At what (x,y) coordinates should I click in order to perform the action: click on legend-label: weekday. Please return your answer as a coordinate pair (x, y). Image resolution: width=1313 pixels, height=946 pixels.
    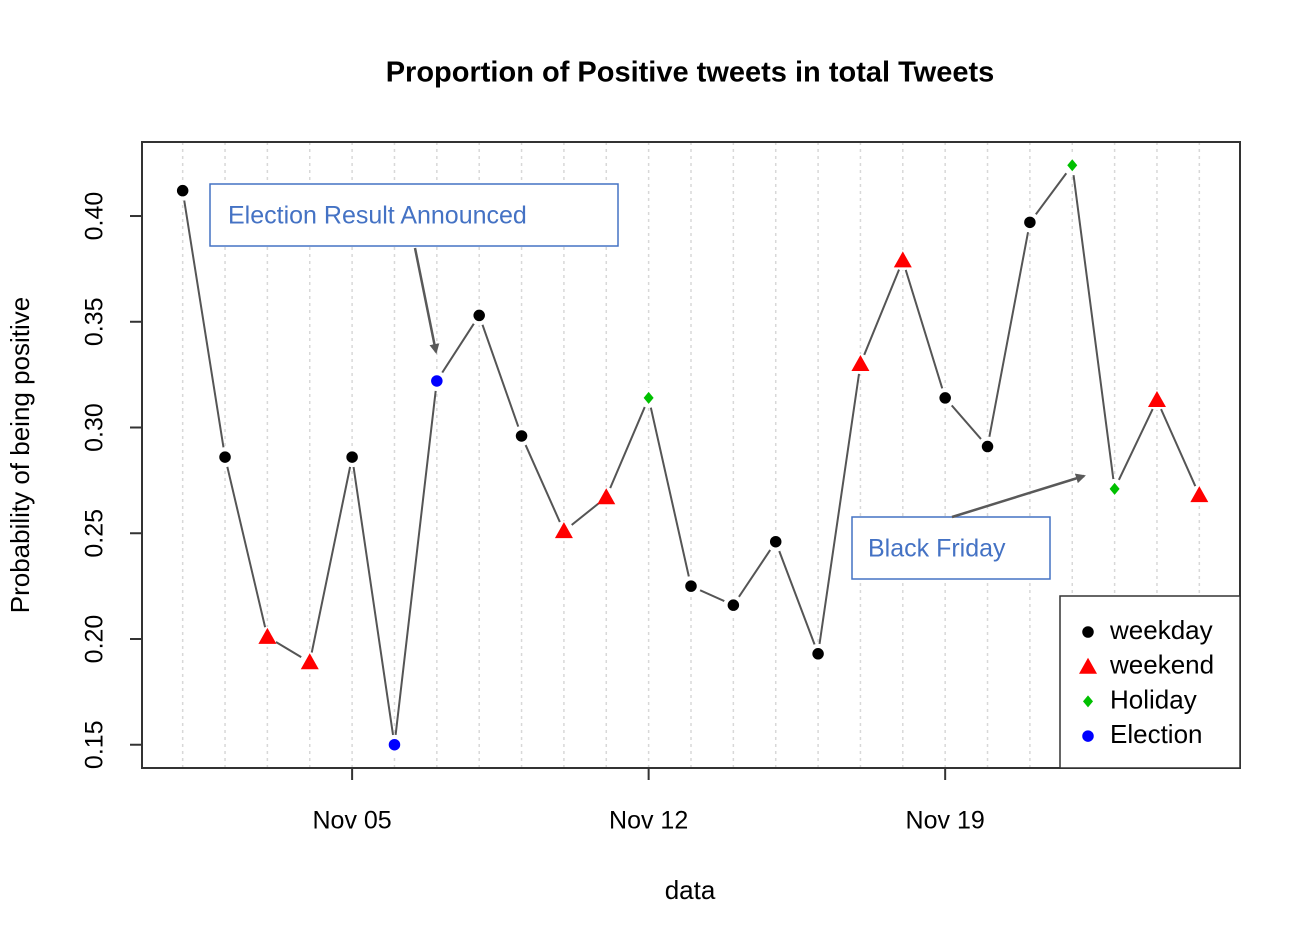
    Looking at the image, I should click on (1161, 630).